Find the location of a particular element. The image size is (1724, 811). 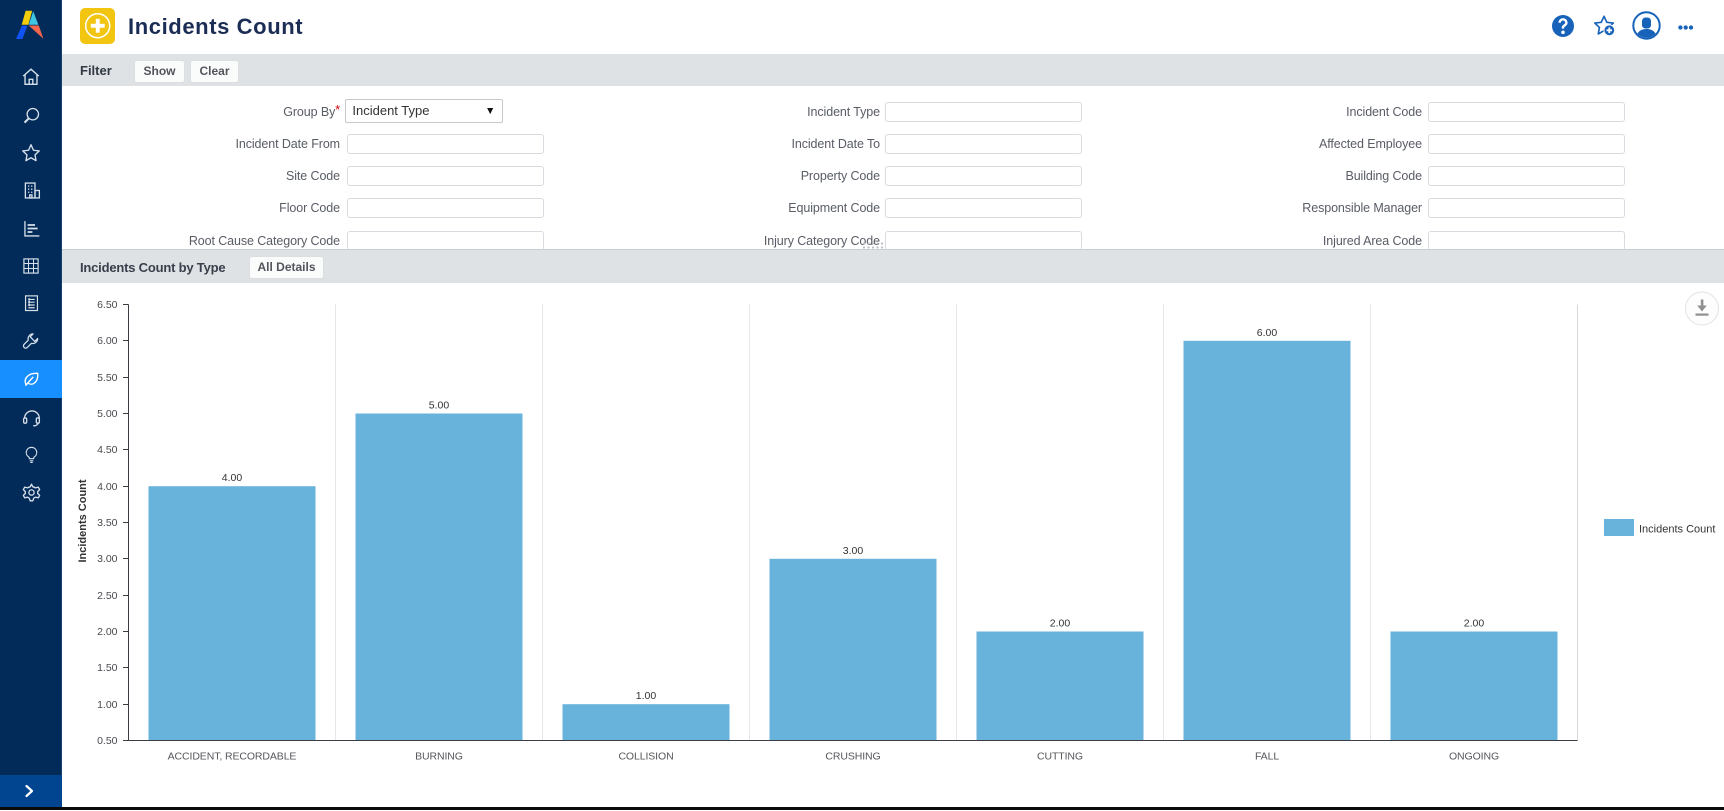

svg-text: 3.50 is located at coordinates (107, 523).